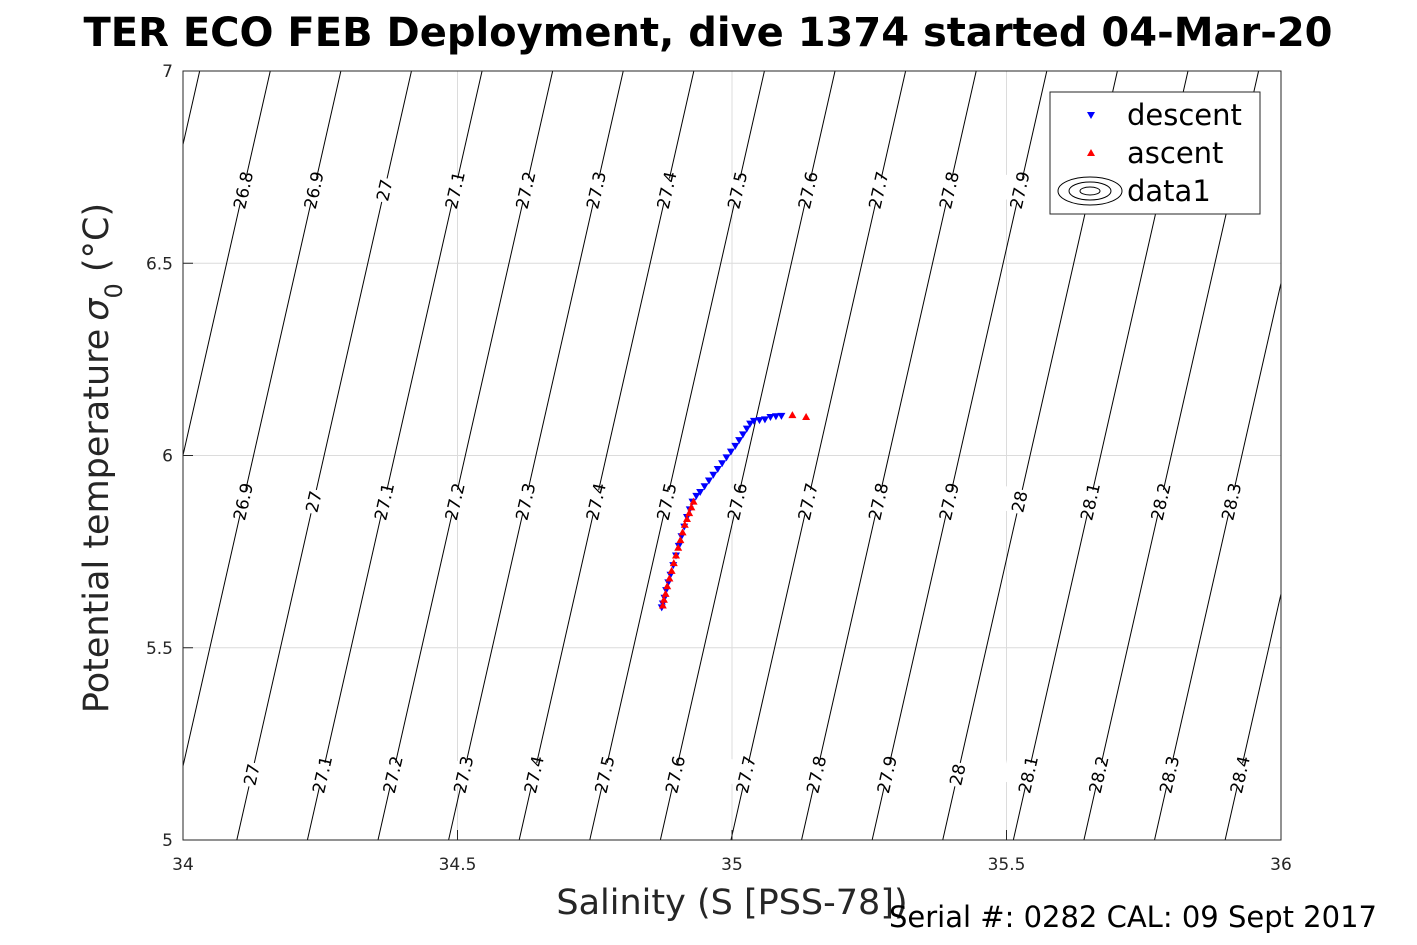 This screenshot has height=945, width=1417. I want to click on y-axis-label-unit: (°C), so click(97, 243).